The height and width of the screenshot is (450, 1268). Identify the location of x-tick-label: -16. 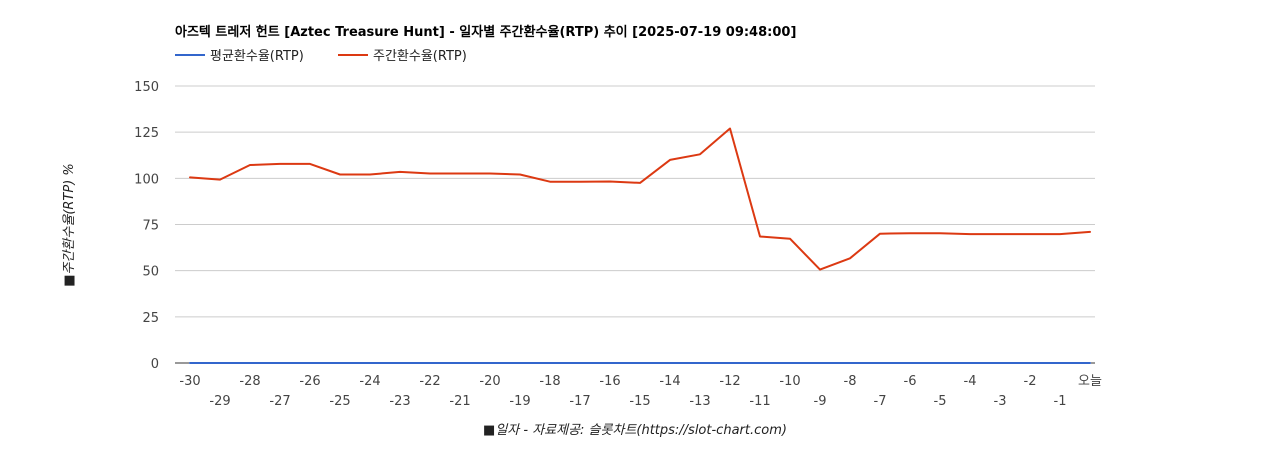
(609, 381).